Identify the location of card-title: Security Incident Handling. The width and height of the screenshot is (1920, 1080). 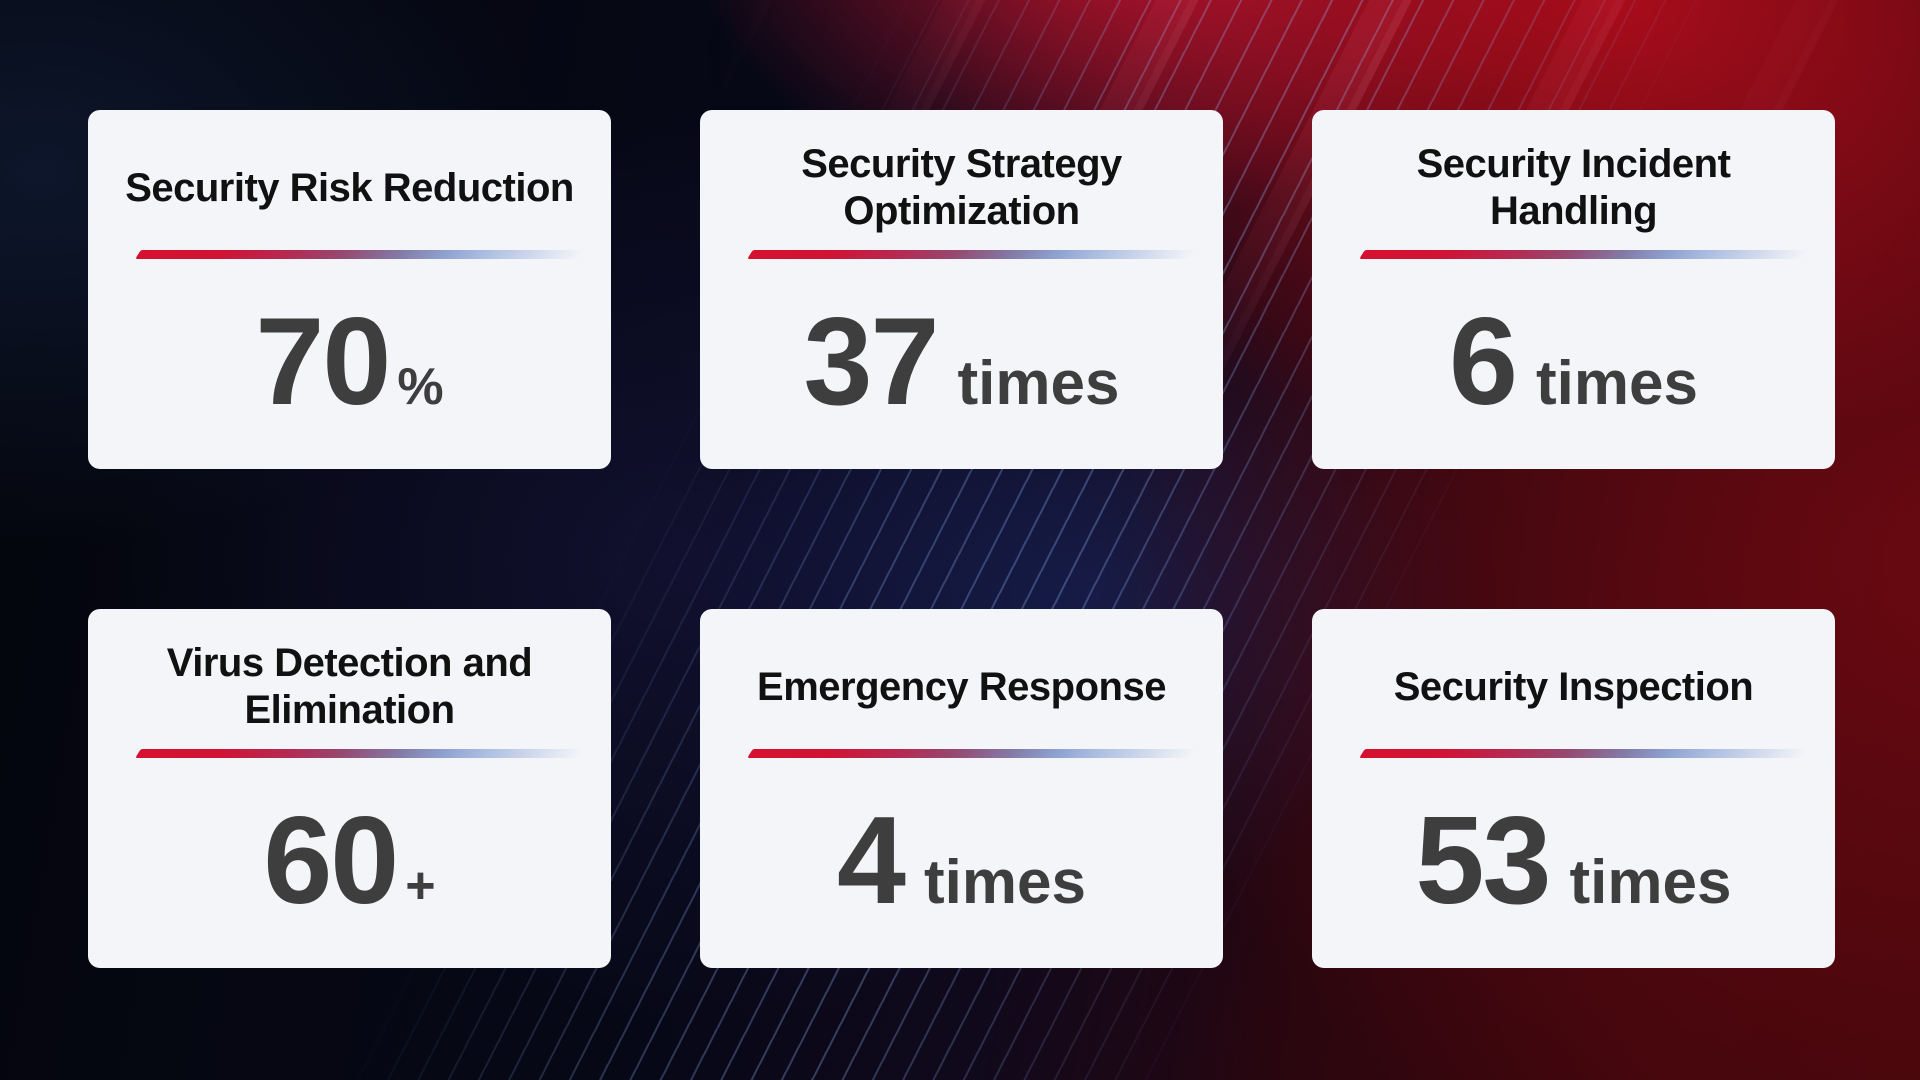
(1573, 187).